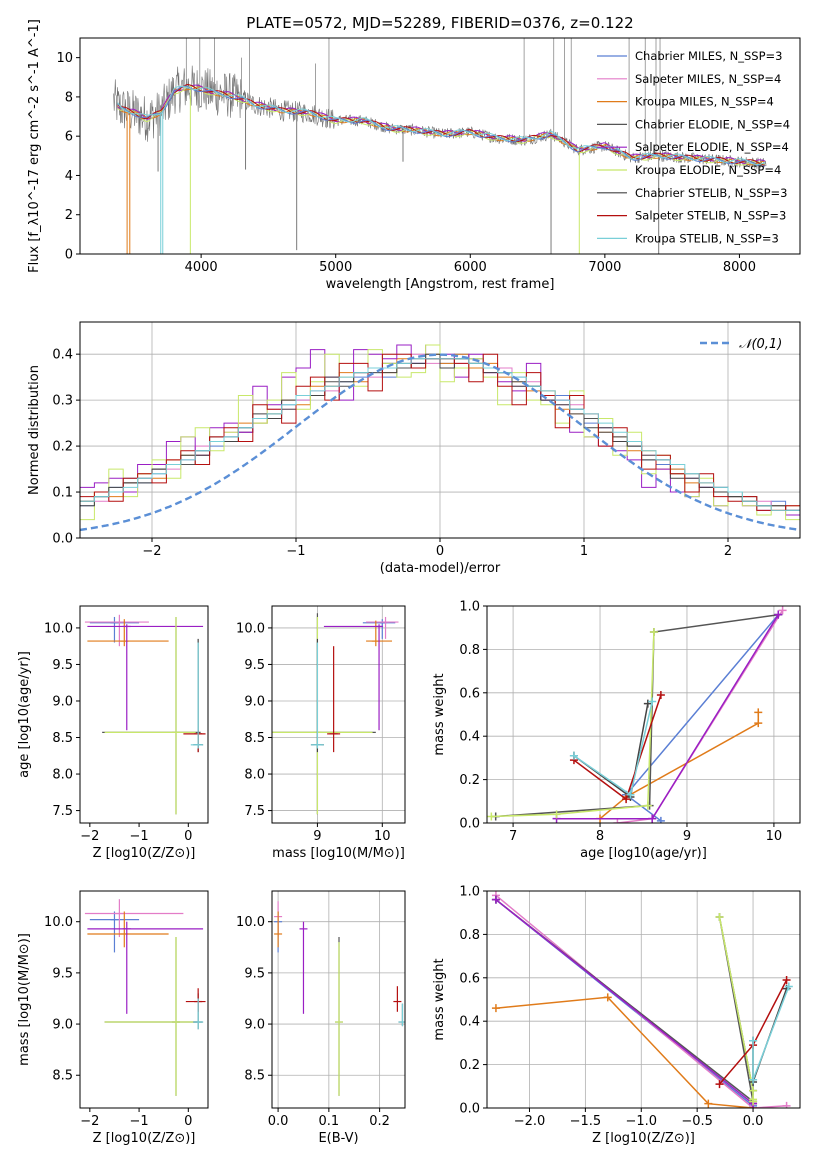 The image size is (819, 1170). I want to click on x-tick-label: 6000, so click(470, 267).